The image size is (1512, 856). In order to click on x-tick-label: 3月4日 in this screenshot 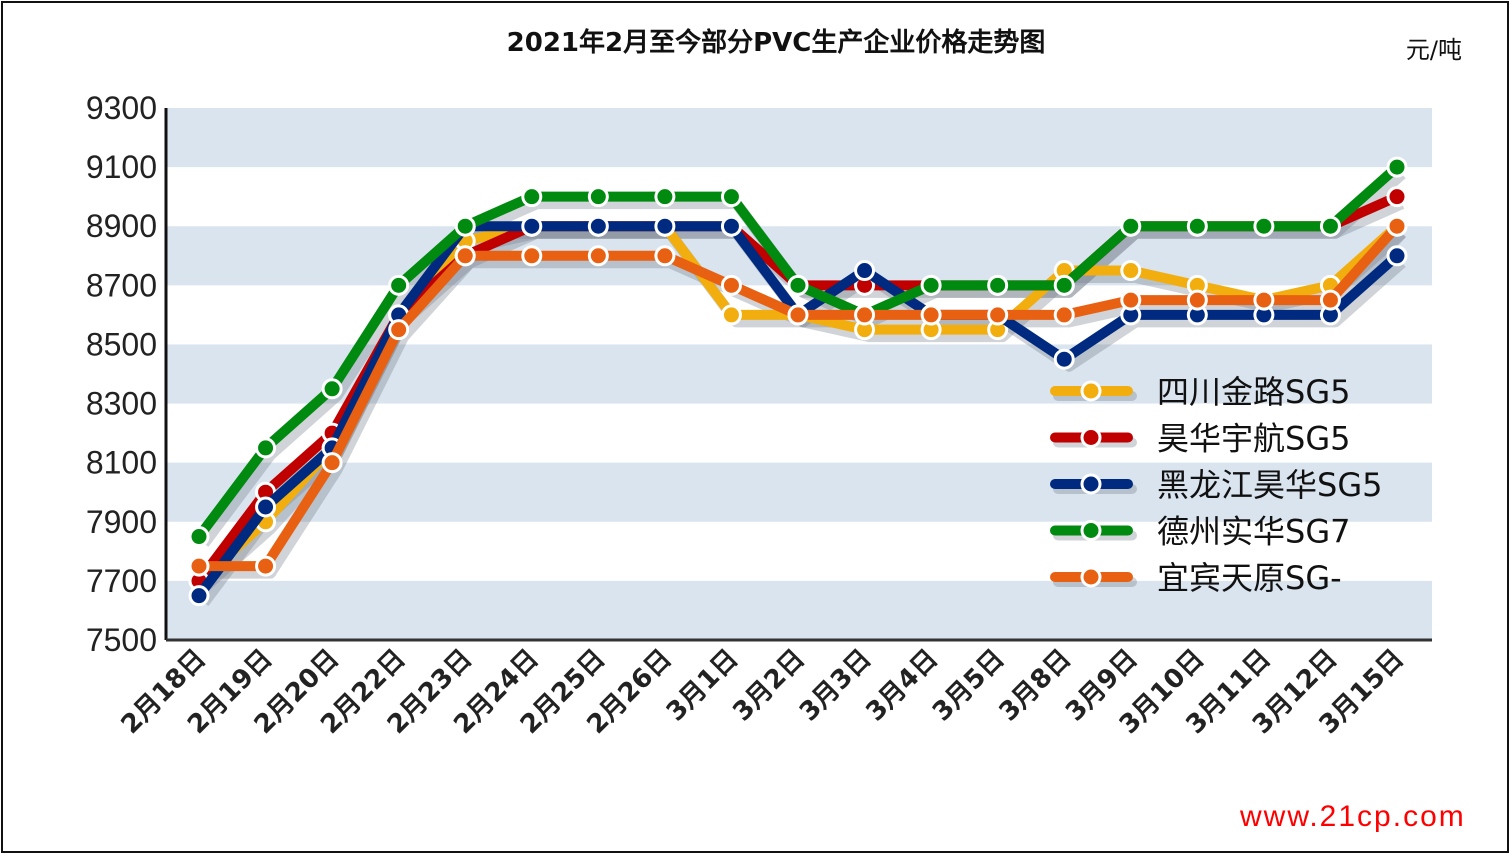, I will do `click(902, 686)`.